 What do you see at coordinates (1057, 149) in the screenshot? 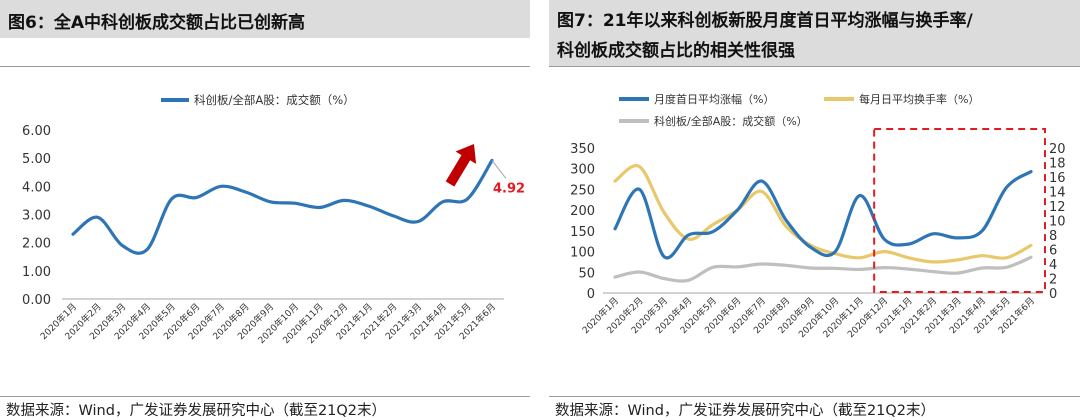
I see `y-right-tick-label: 20` at bounding box center [1057, 149].